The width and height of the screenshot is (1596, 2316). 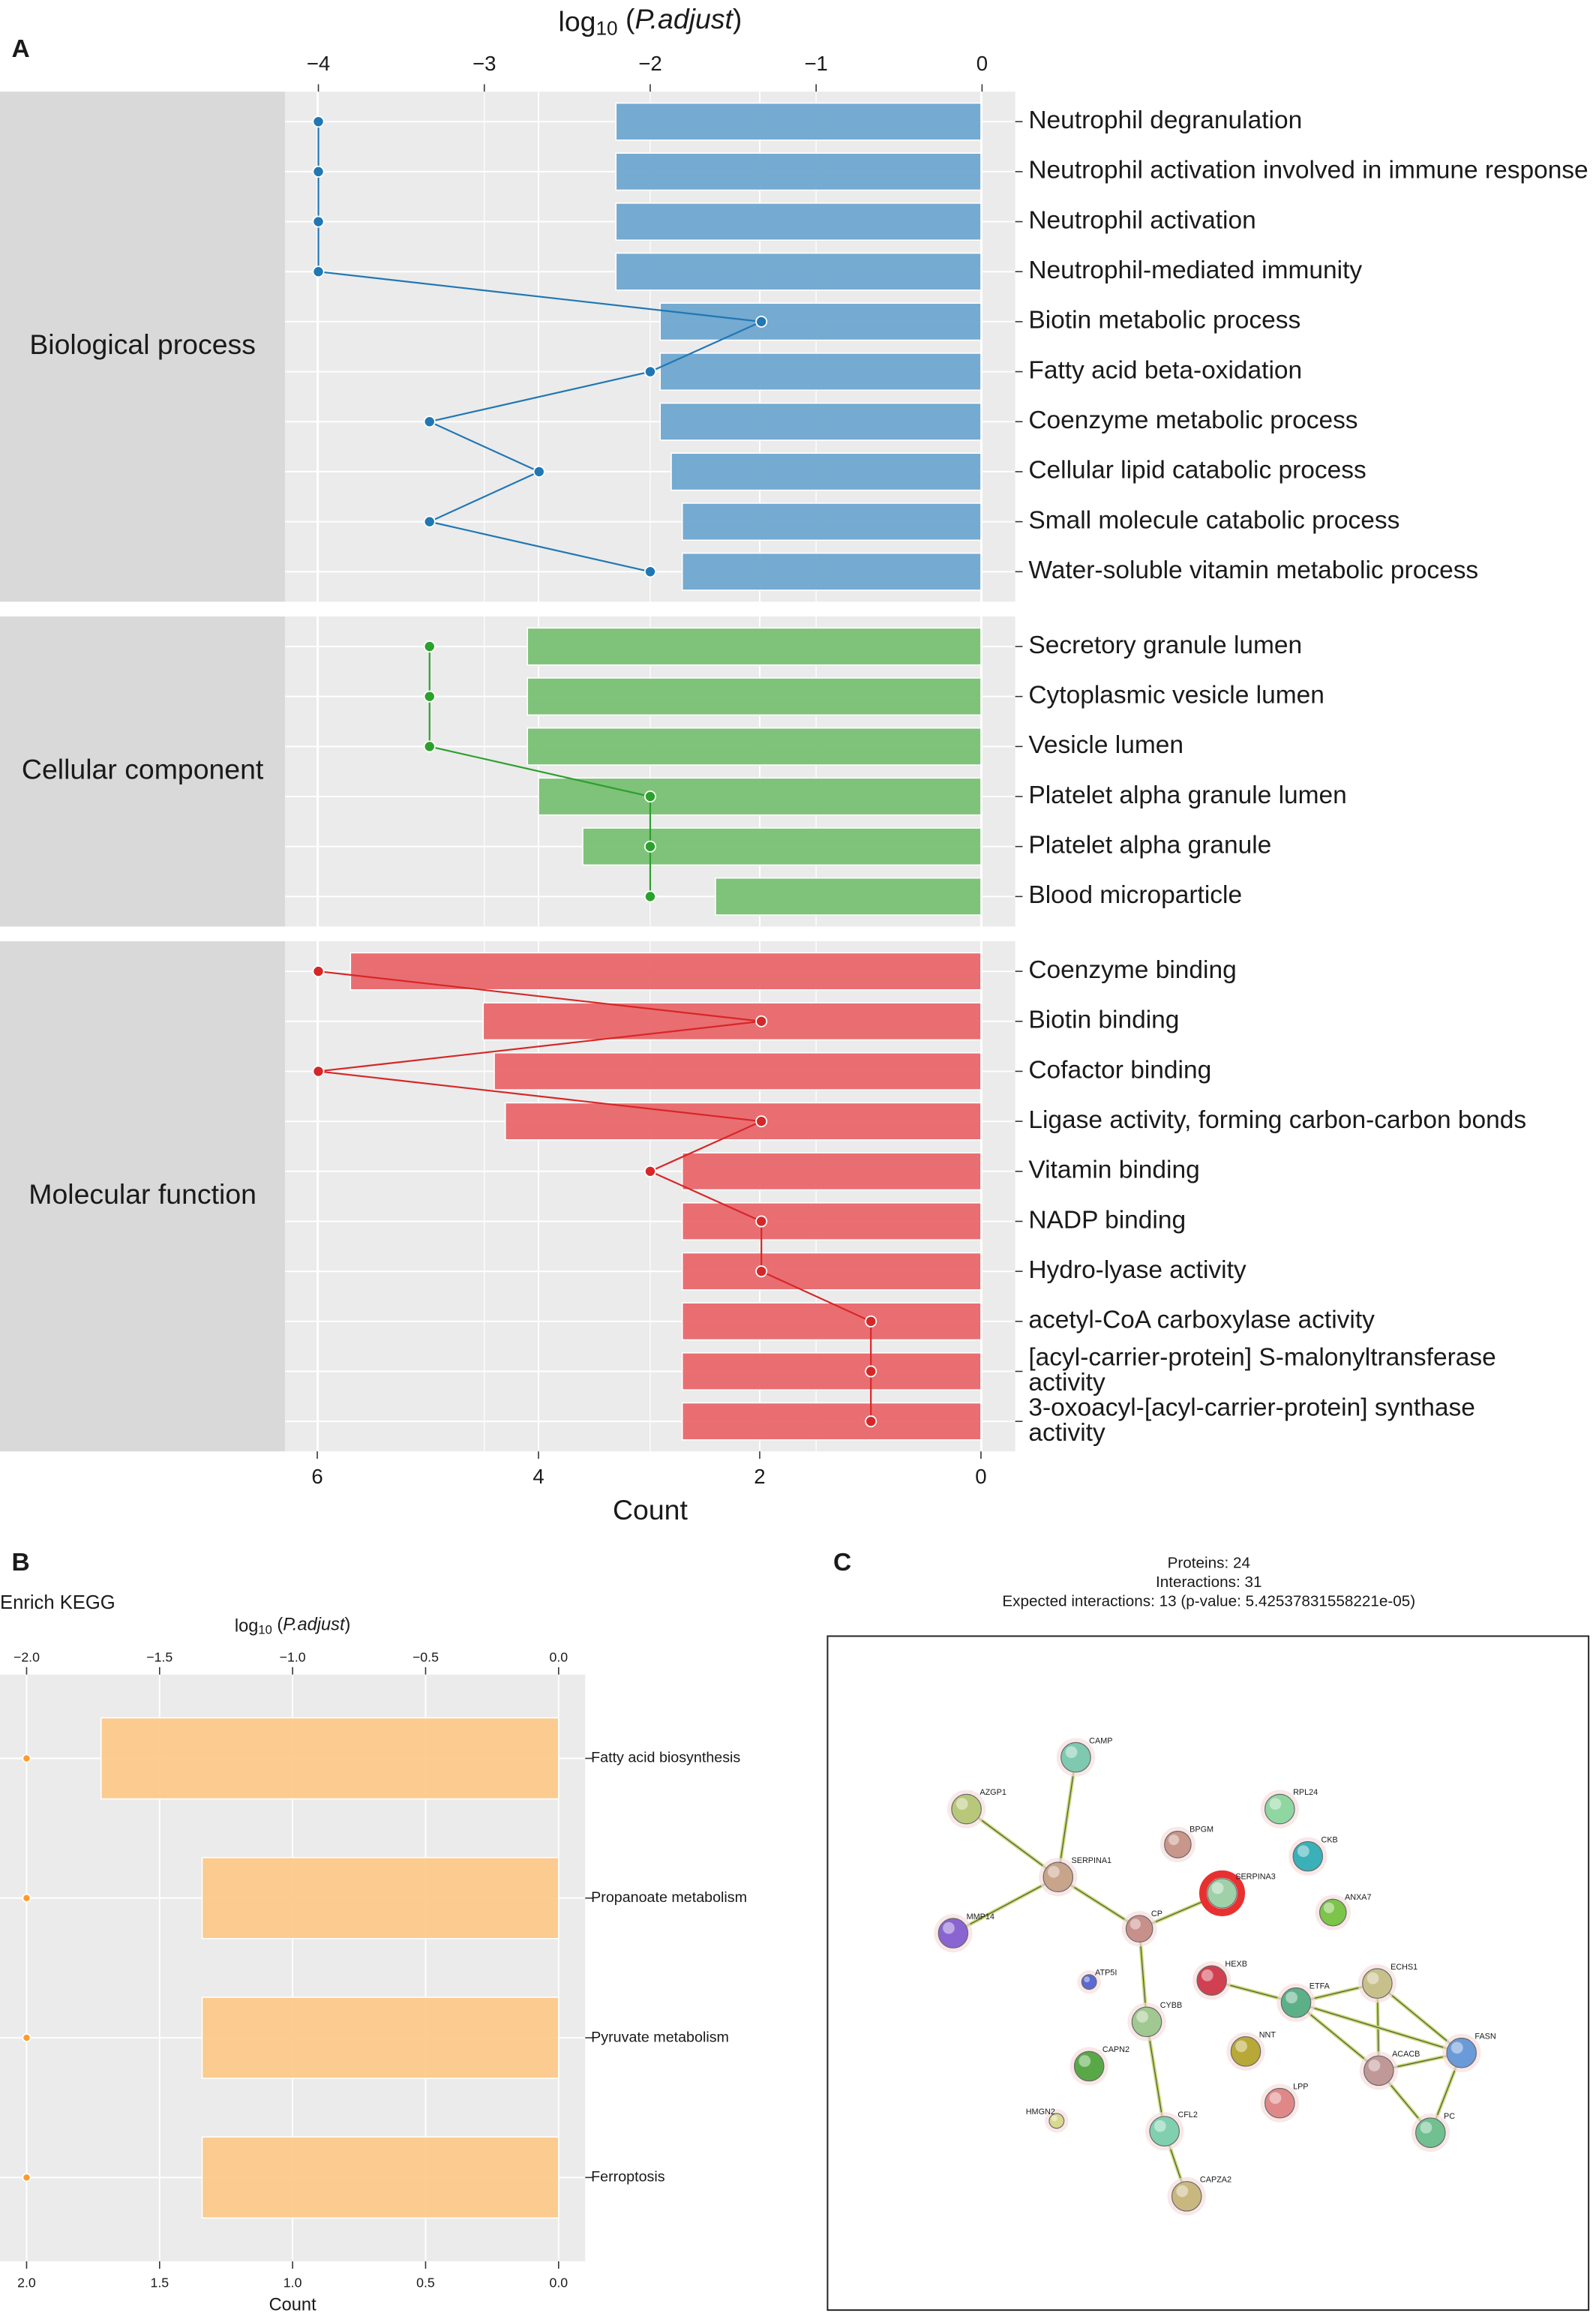 What do you see at coordinates (1197, 470) in the screenshot?
I see `y-tick-label: Cellular lipid catabolic process` at bounding box center [1197, 470].